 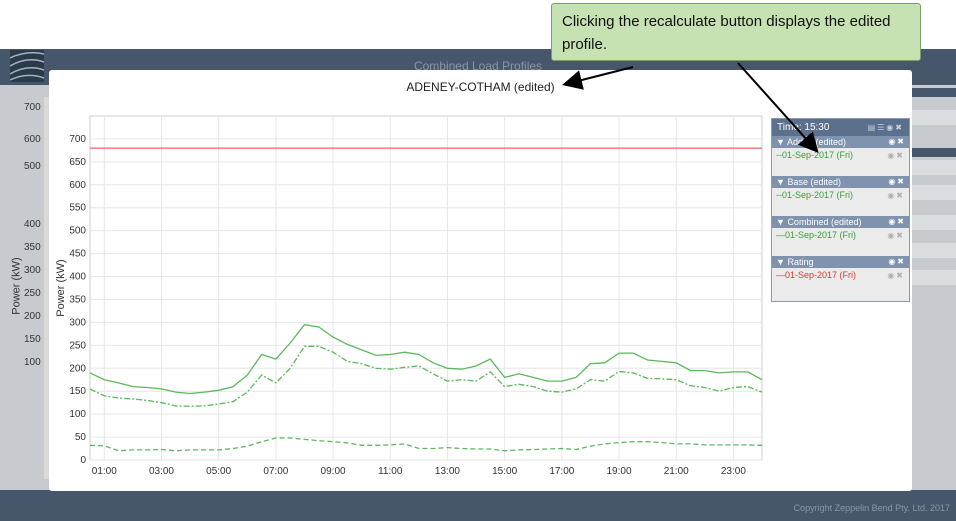 I want to click on background-y-tick: 600, so click(x=32, y=139).